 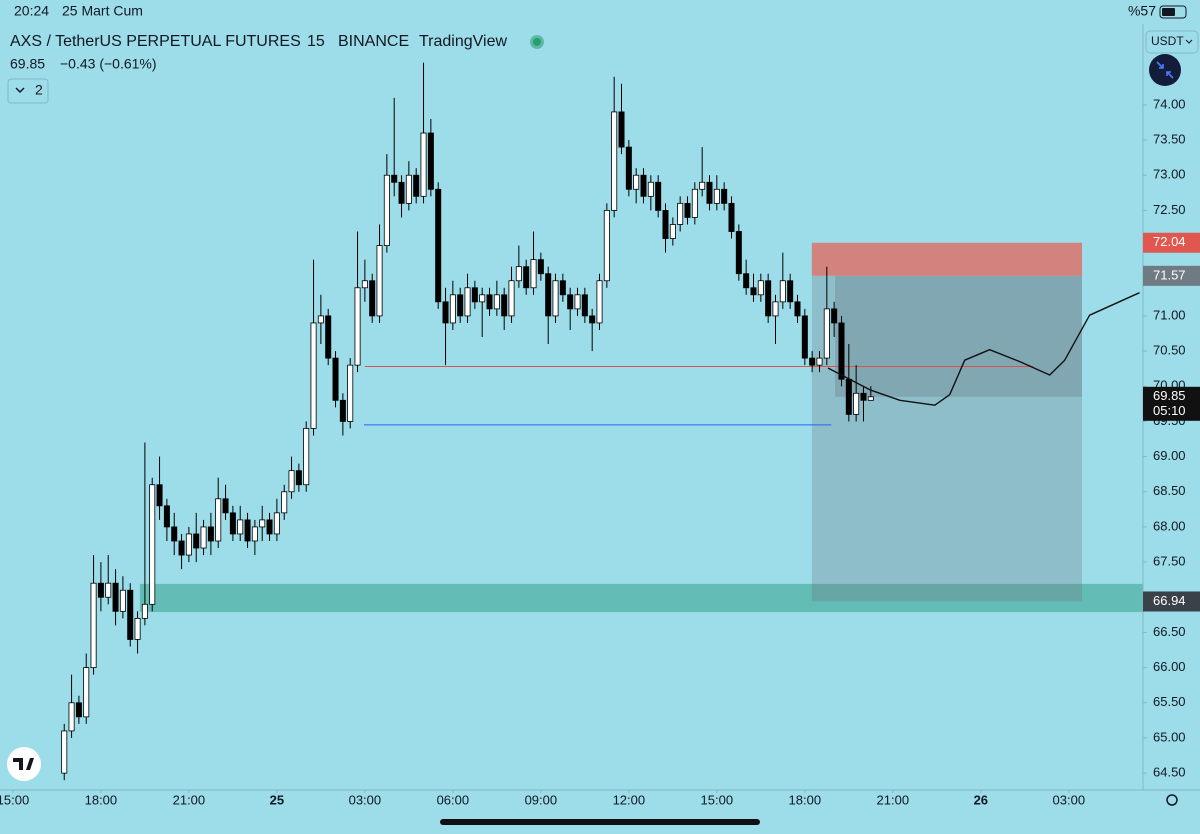 I want to click on price-label: 72.04, so click(x=1169, y=241).